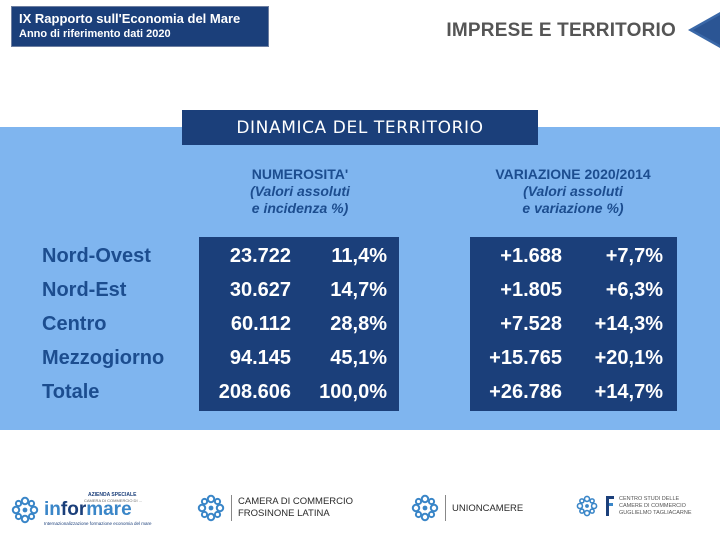 The image size is (720, 540). I want to click on report-subtitle: Anno di riferimento dati 2020, so click(95, 34).